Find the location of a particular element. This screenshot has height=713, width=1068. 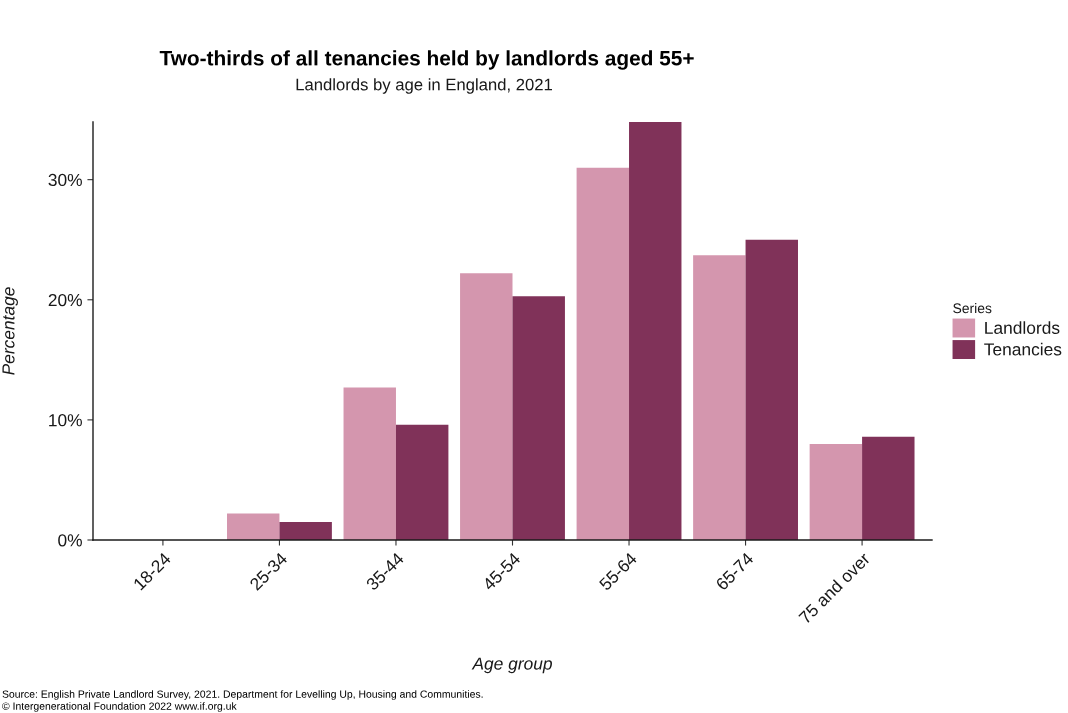

legend-label: Tenancies is located at coordinates (1023, 349).